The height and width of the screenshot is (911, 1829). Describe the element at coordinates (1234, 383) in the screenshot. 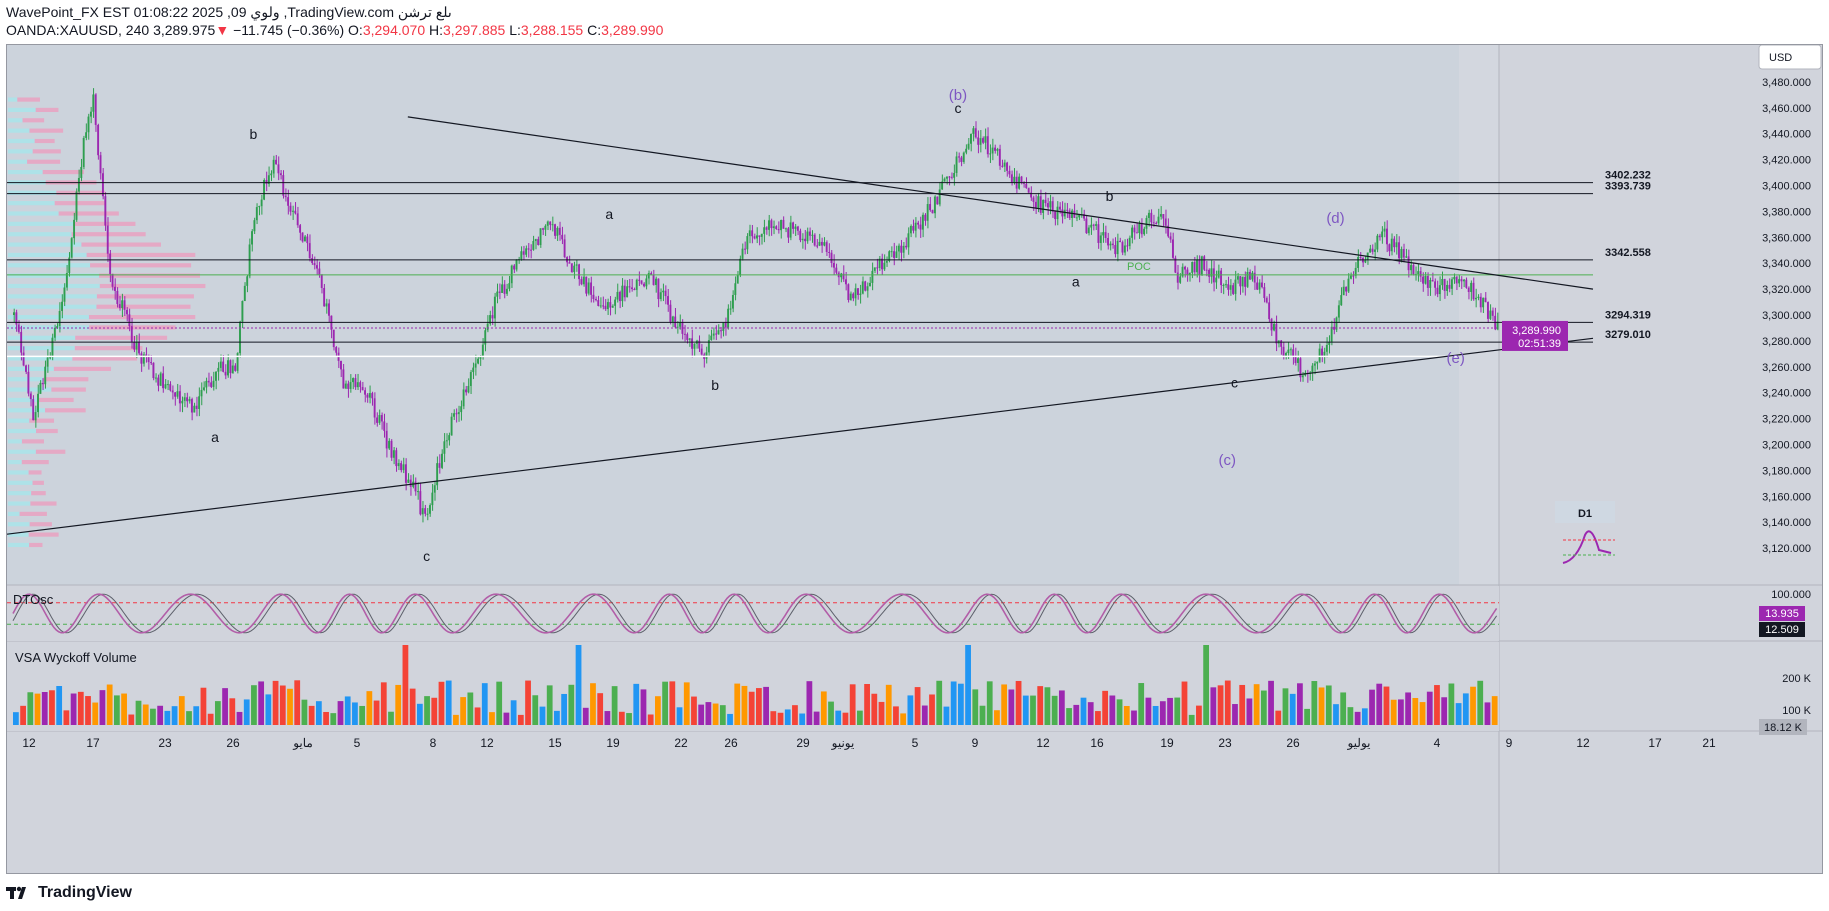

I see `wave-label: c` at that location.